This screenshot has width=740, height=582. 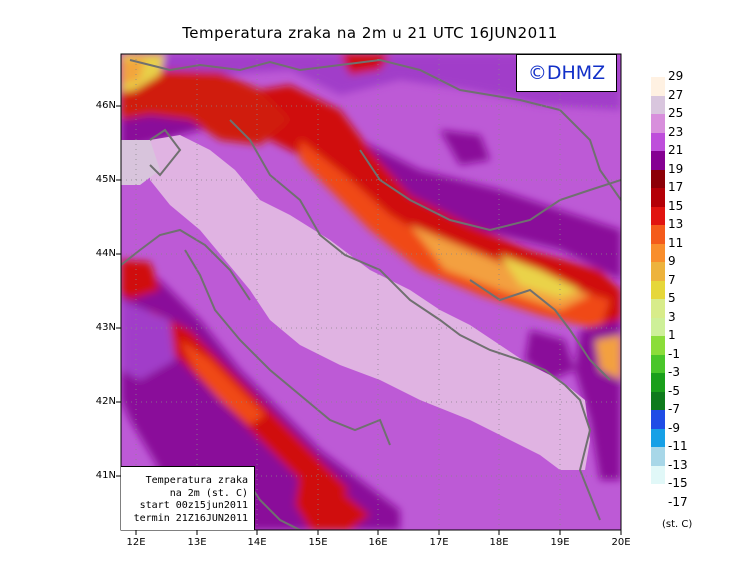 What do you see at coordinates (105, 105) in the screenshot?
I see `lat-label: 46N` at bounding box center [105, 105].